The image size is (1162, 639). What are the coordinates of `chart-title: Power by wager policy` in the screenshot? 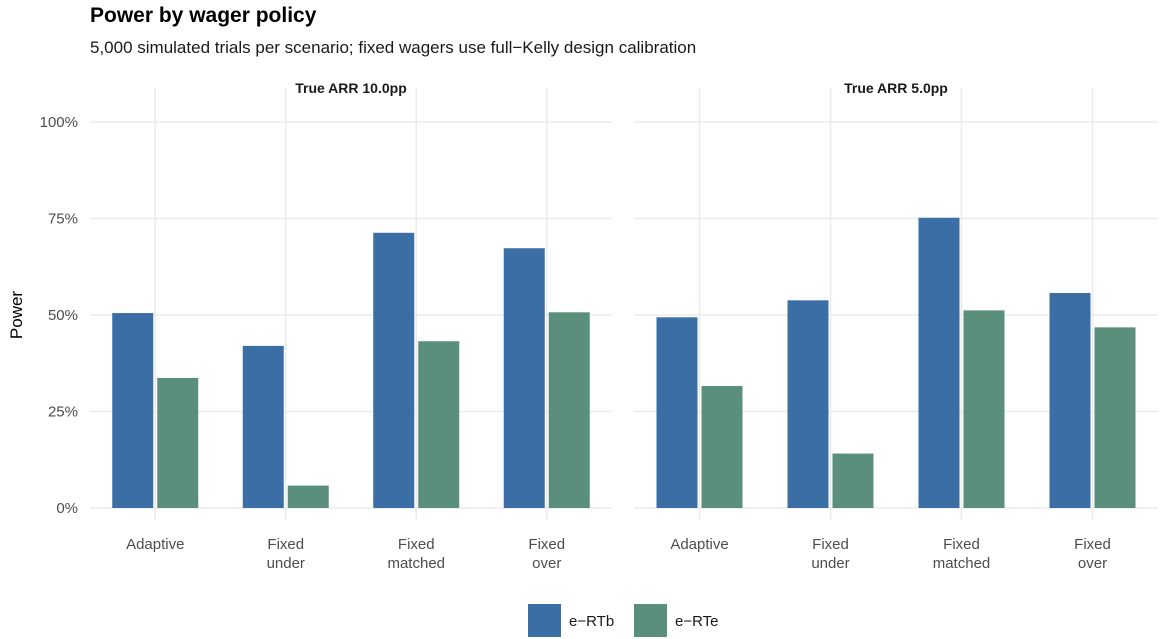 It's located at (203, 15).